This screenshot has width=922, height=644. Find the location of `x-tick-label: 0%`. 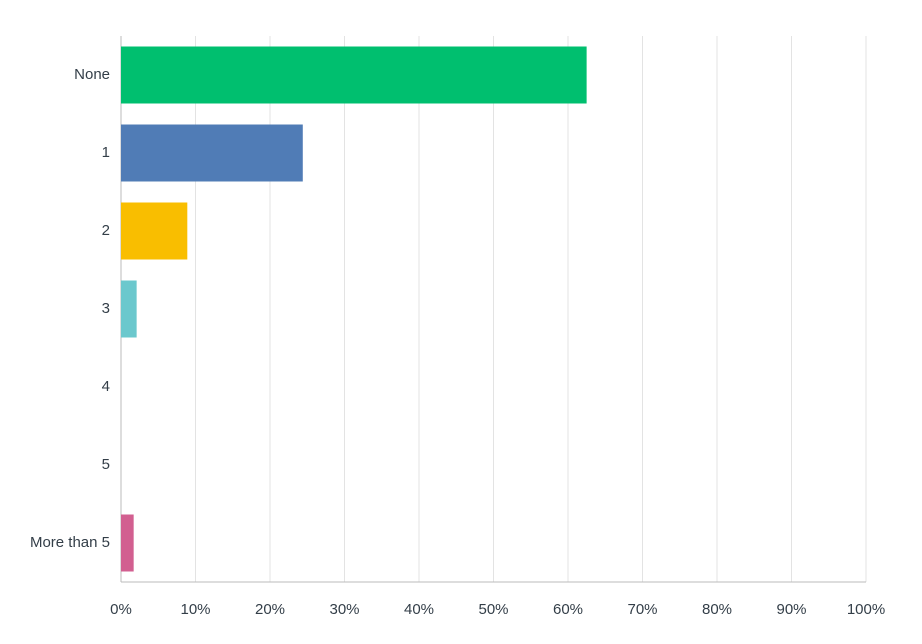

x-tick-label: 0% is located at coordinates (121, 609).